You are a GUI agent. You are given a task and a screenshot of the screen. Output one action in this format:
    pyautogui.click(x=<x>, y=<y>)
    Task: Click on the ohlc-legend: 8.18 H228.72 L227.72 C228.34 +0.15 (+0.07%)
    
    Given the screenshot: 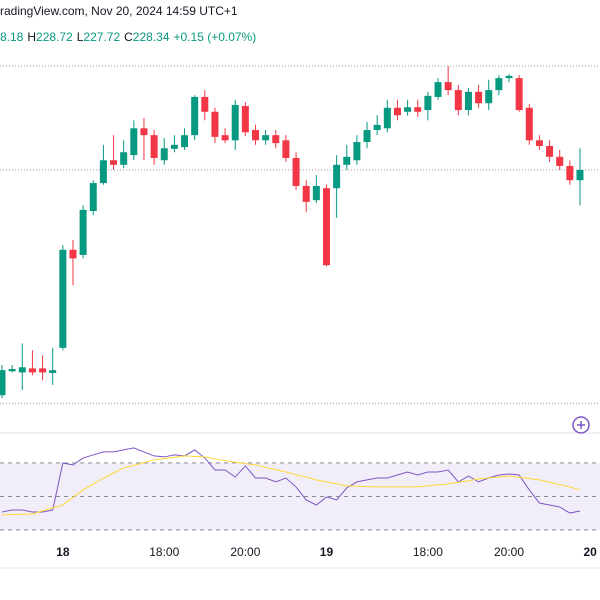 What is the action you would take?
    pyautogui.click(x=128, y=37)
    